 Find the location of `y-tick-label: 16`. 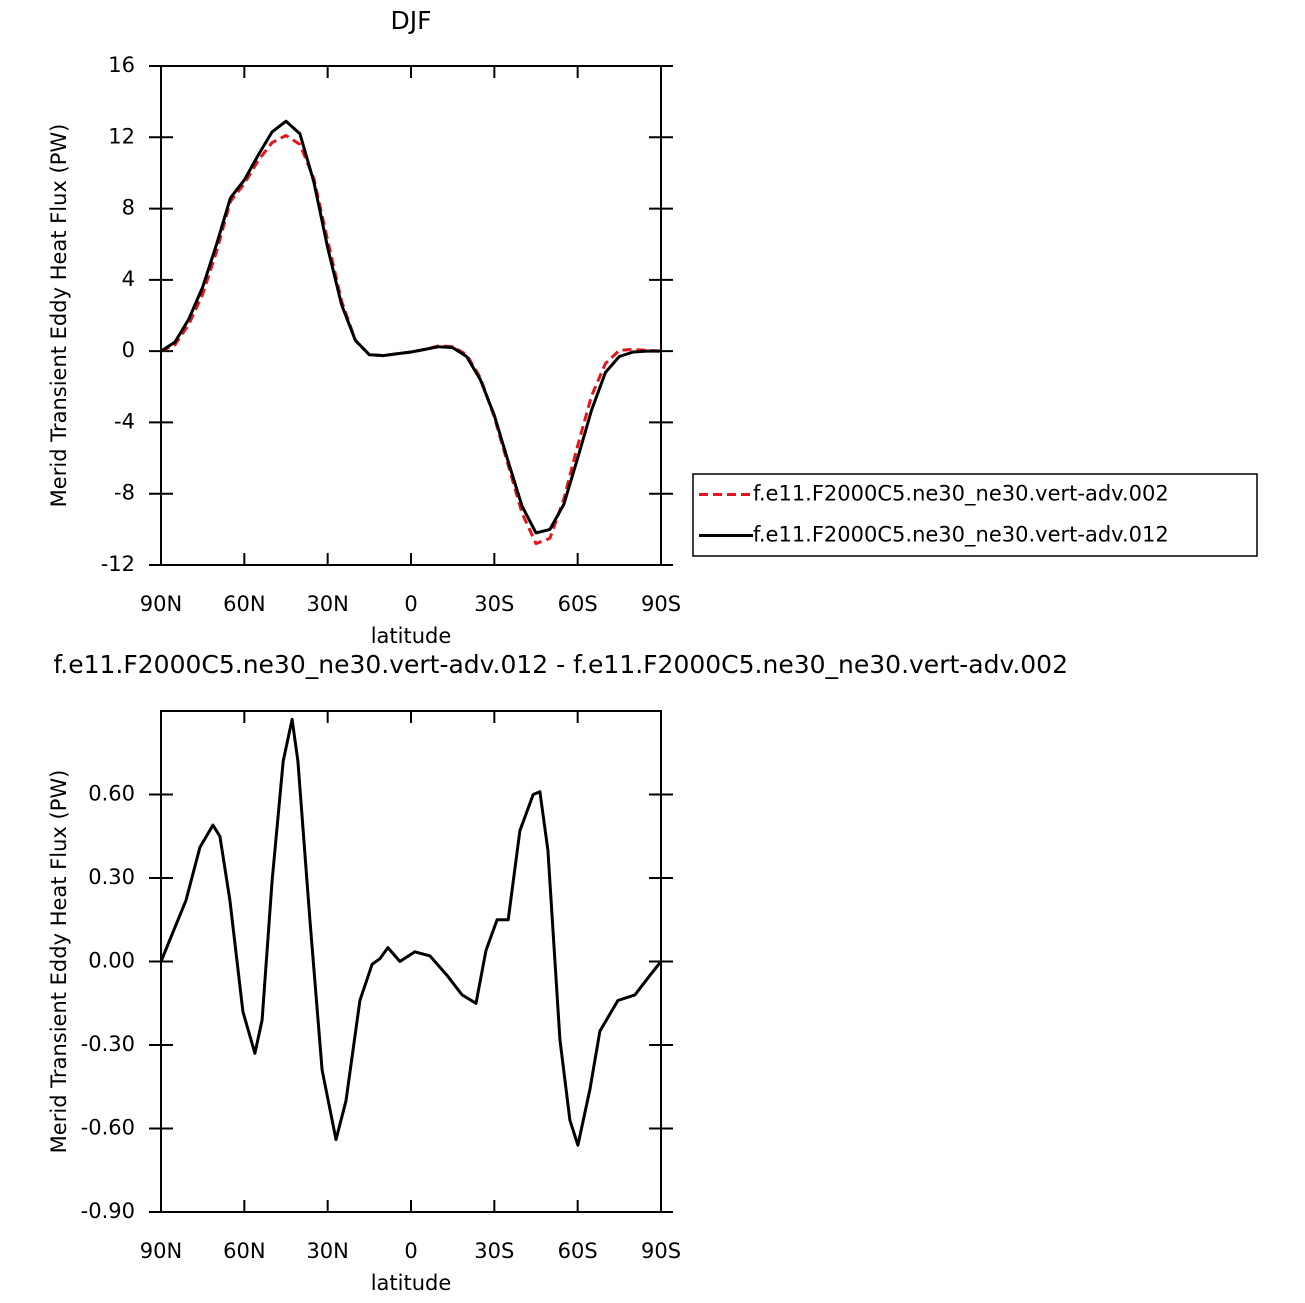

y-tick-label: 16 is located at coordinates (121, 65).